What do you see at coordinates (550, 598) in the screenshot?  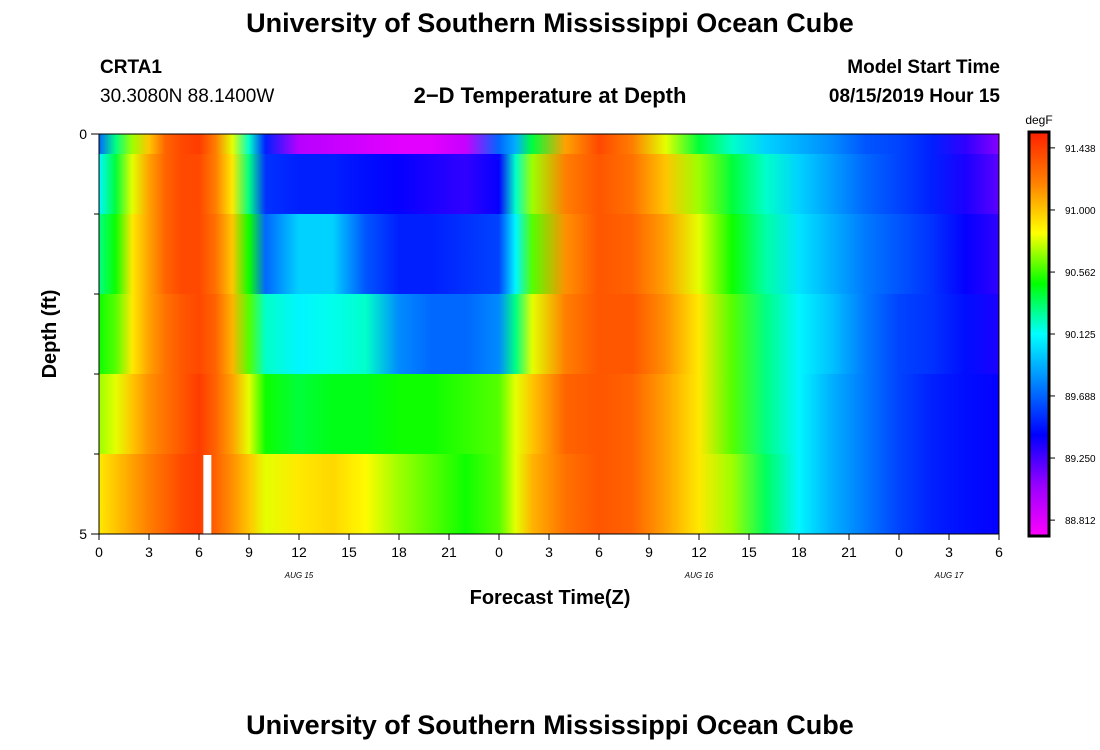 I see `x-axis-label: Forecast Time(Z)` at bounding box center [550, 598].